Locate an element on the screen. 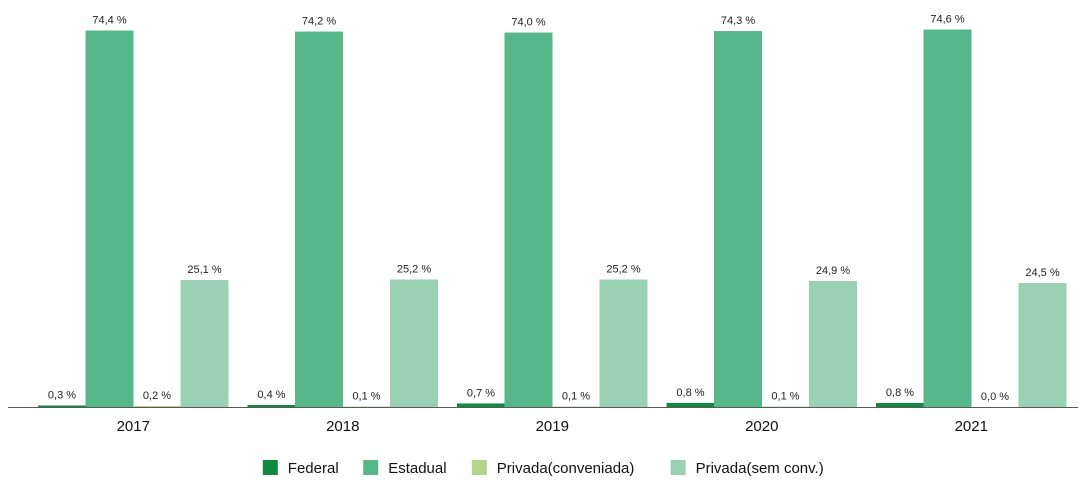 The height and width of the screenshot is (491, 1086). data-label-federal-2021: 0,8 % is located at coordinates (900, 393).